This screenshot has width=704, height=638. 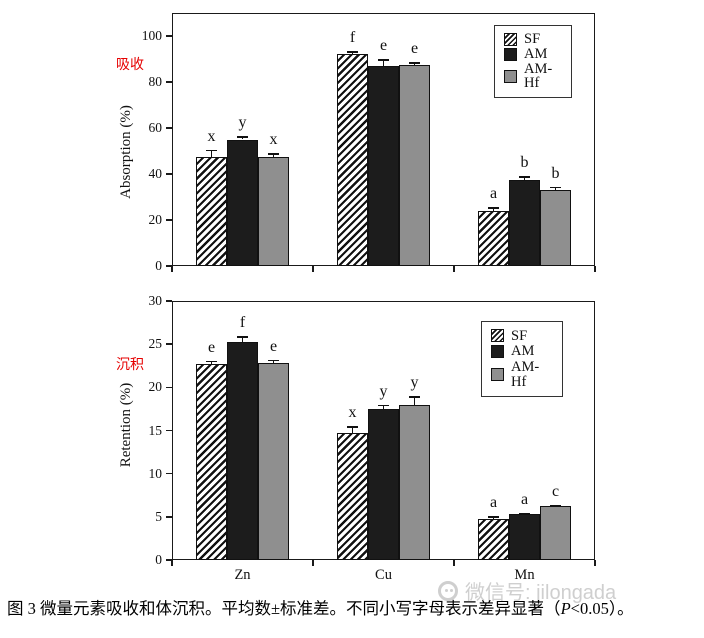 I want to click on bar-am-hf-cu, so click(x=414, y=482).